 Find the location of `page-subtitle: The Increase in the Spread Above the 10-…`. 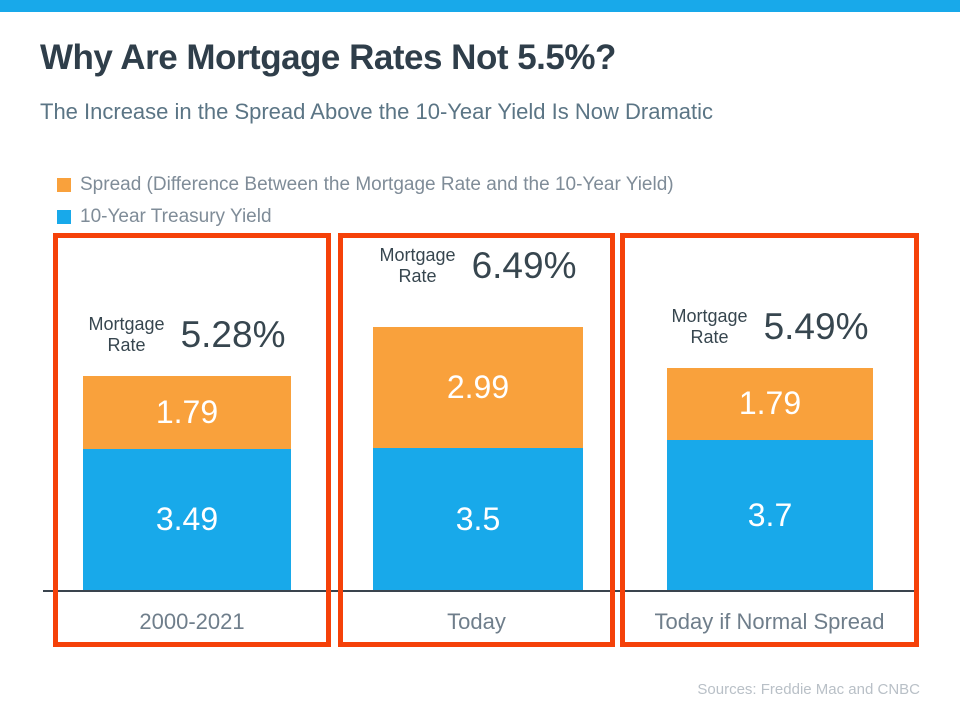

page-subtitle: The Increase in the Spread Above the 10-… is located at coordinates (377, 111).